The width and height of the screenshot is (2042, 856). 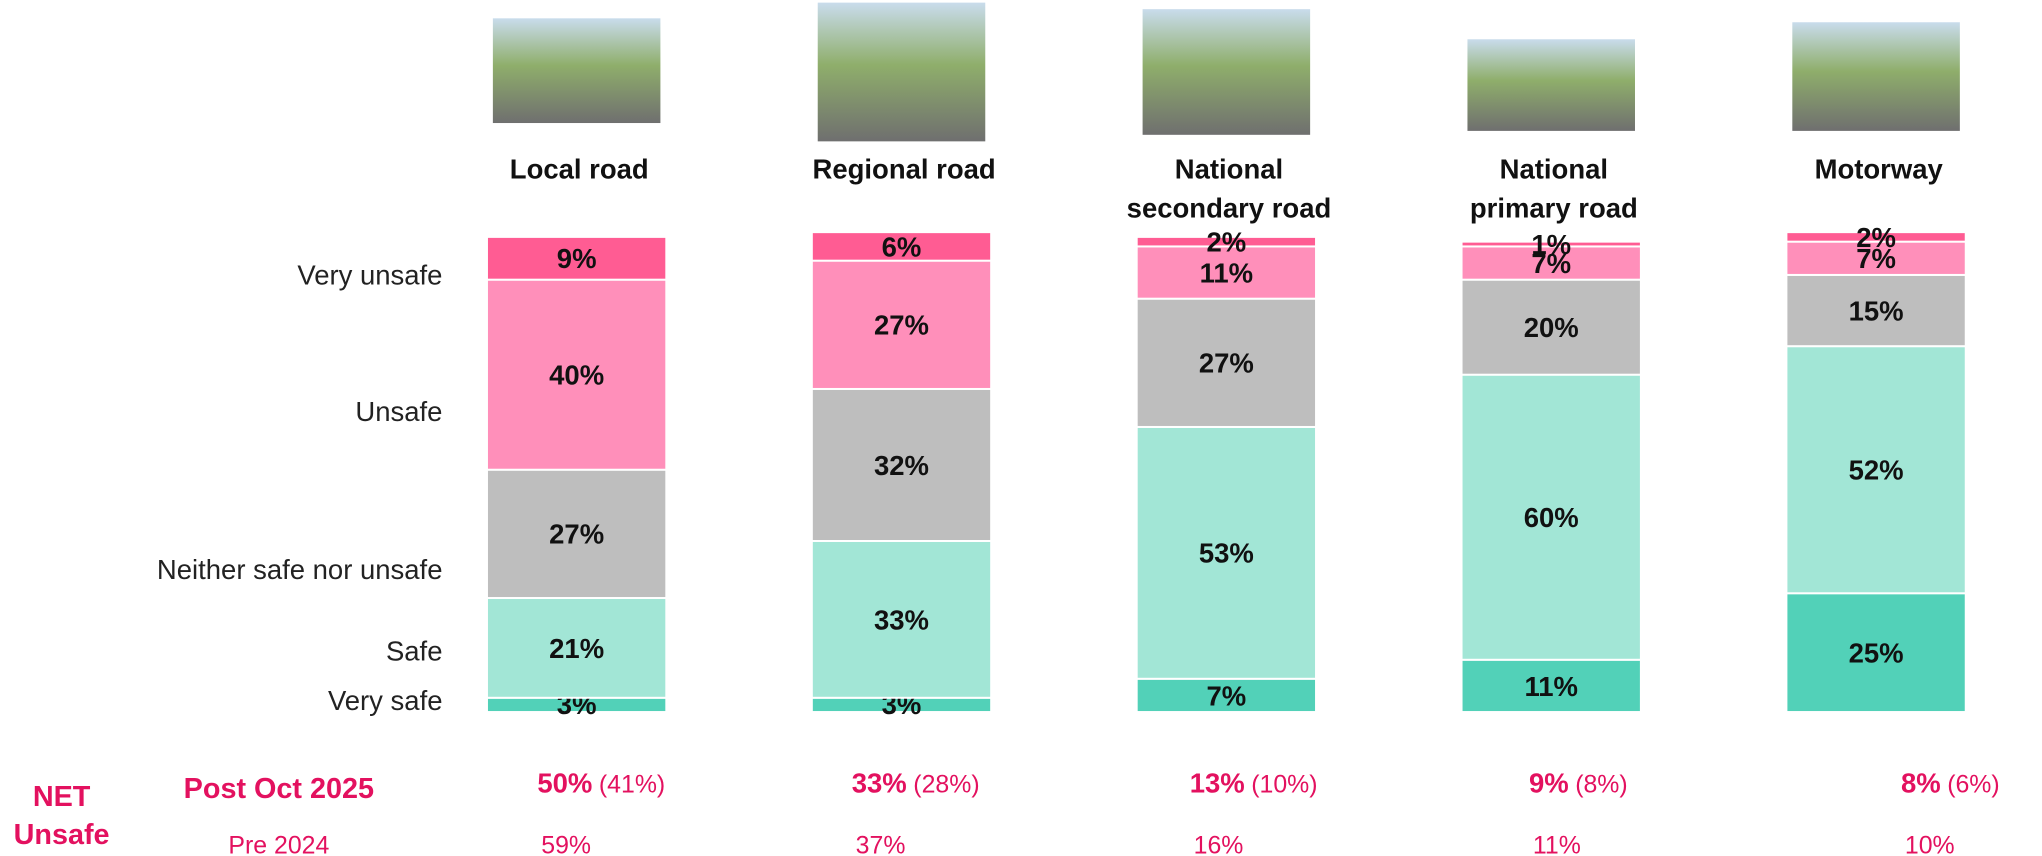 What do you see at coordinates (579, 169) in the screenshot?
I see `category-label: Local road` at bounding box center [579, 169].